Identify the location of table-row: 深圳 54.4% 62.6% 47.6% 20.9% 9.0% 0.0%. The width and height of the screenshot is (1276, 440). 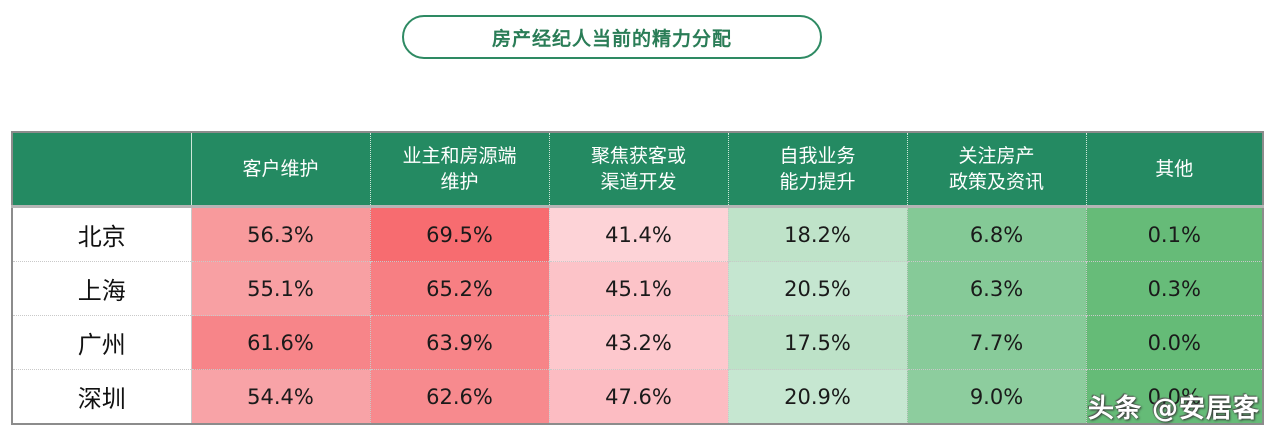
(637, 396).